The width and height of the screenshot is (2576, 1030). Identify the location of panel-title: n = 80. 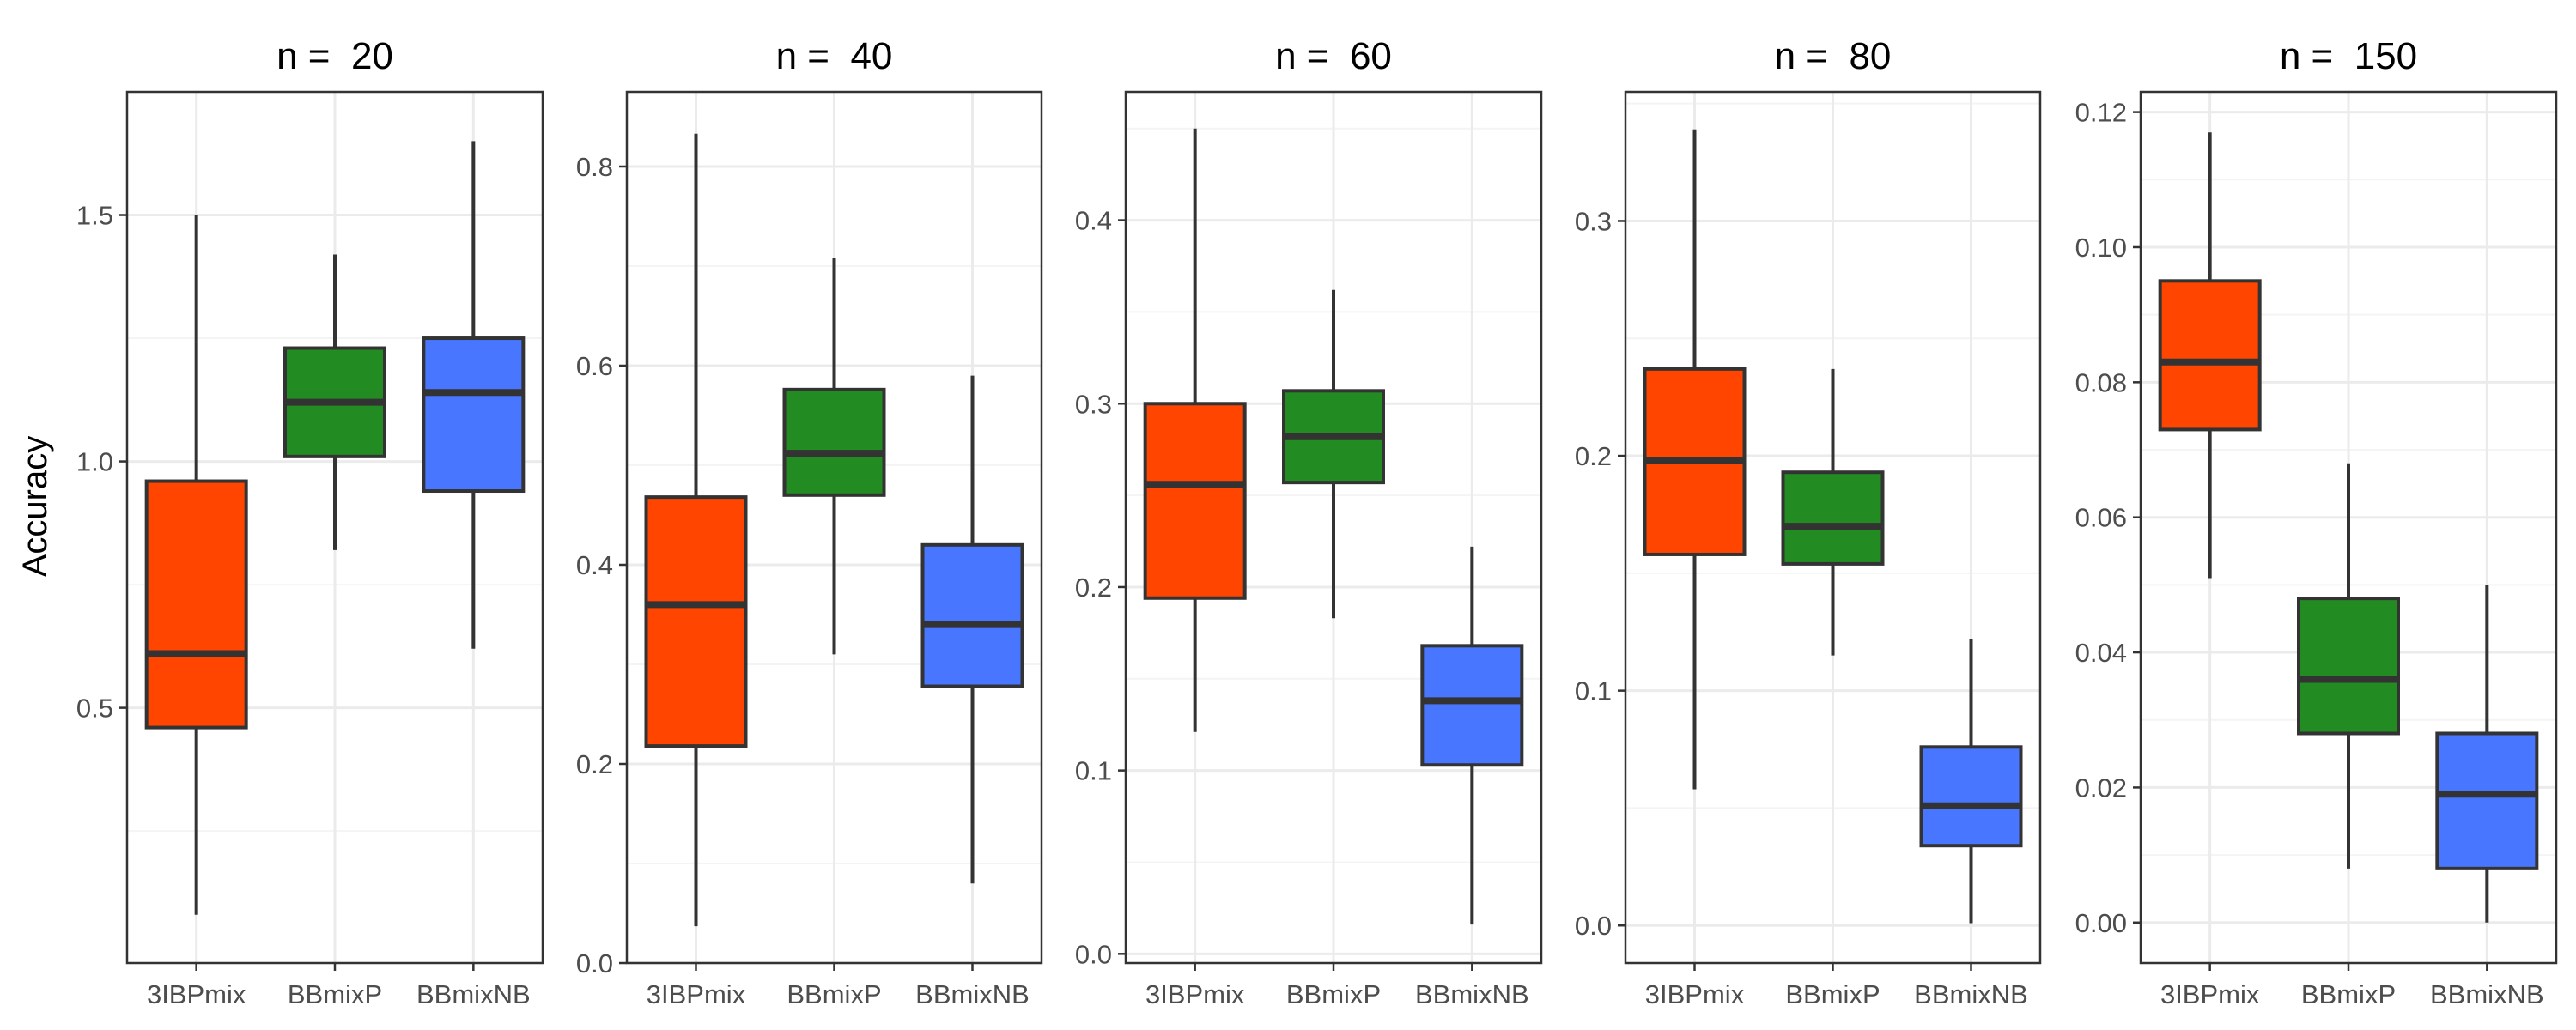
(1834, 56).